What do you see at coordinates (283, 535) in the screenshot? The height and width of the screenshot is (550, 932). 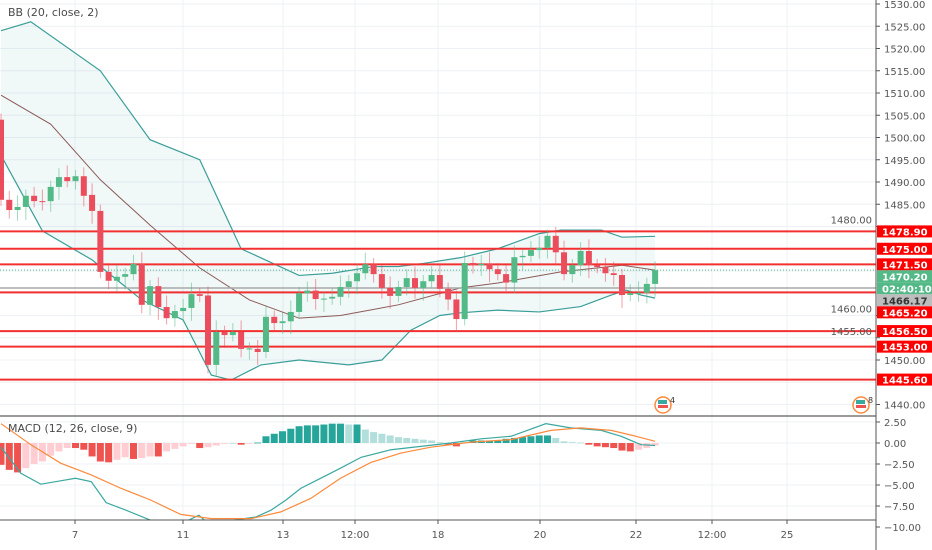 I see `time-tick-label: 13` at bounding box center [283, 535].